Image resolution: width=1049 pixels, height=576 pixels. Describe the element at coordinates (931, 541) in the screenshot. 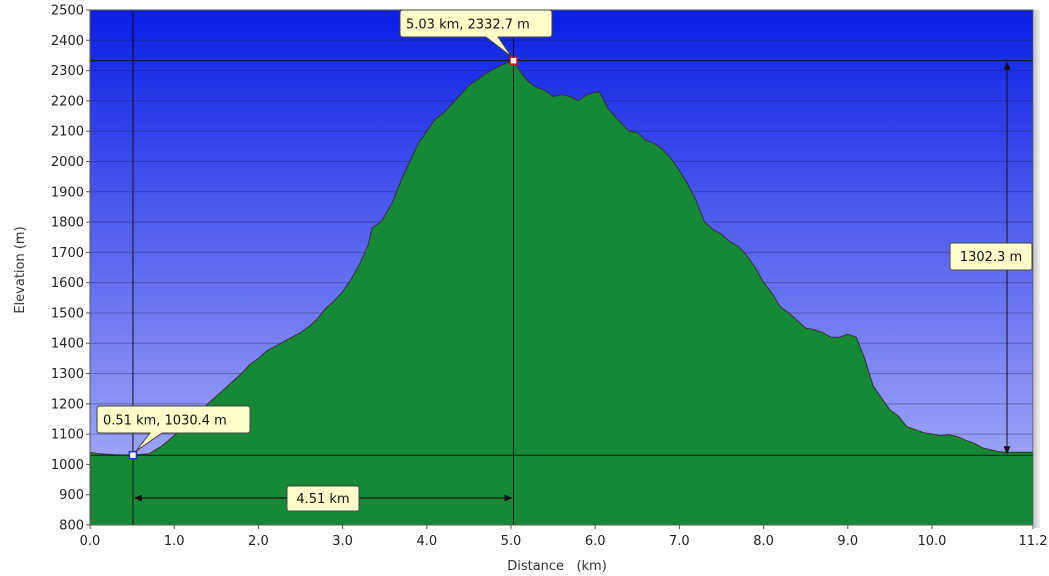

I see `x-tick-label: 10.0` at that location.